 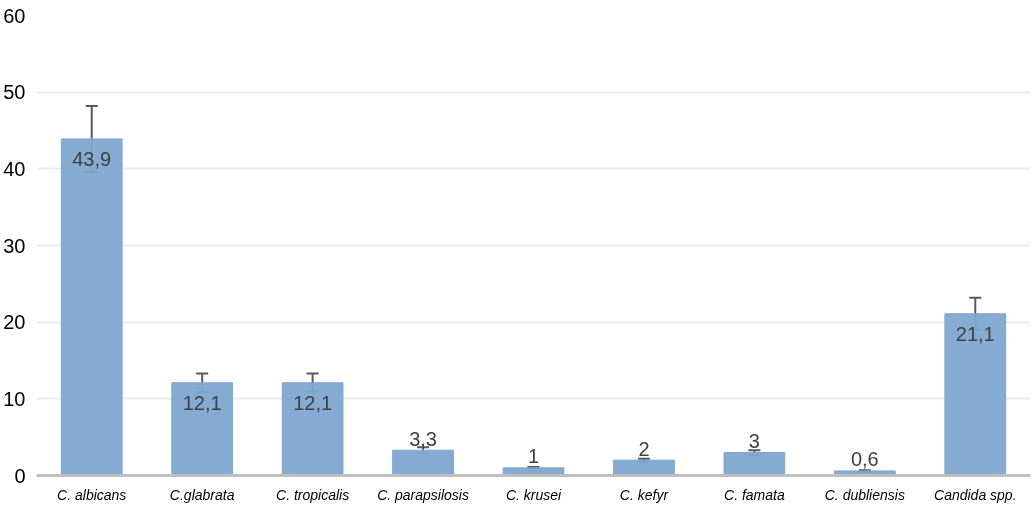 What do you see at coordinates (14, 92) in the screenshot?
I see `y-tick-label: 50` at bounding box center [14, 92].